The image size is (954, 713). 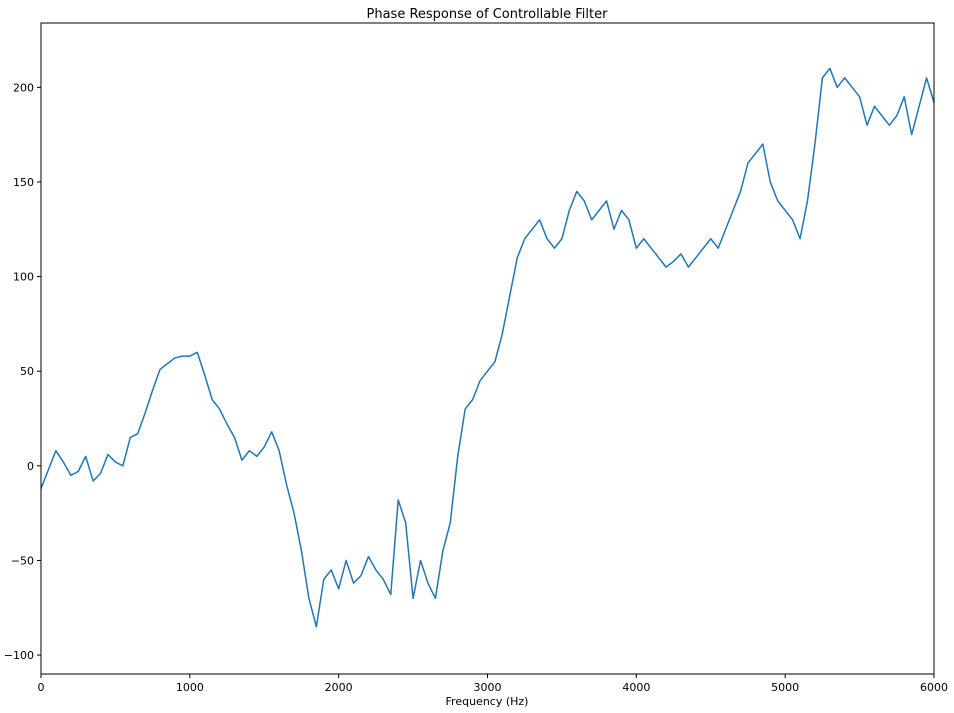 I want to click on x-tick-label: 3000, so click(x=488, y=687).